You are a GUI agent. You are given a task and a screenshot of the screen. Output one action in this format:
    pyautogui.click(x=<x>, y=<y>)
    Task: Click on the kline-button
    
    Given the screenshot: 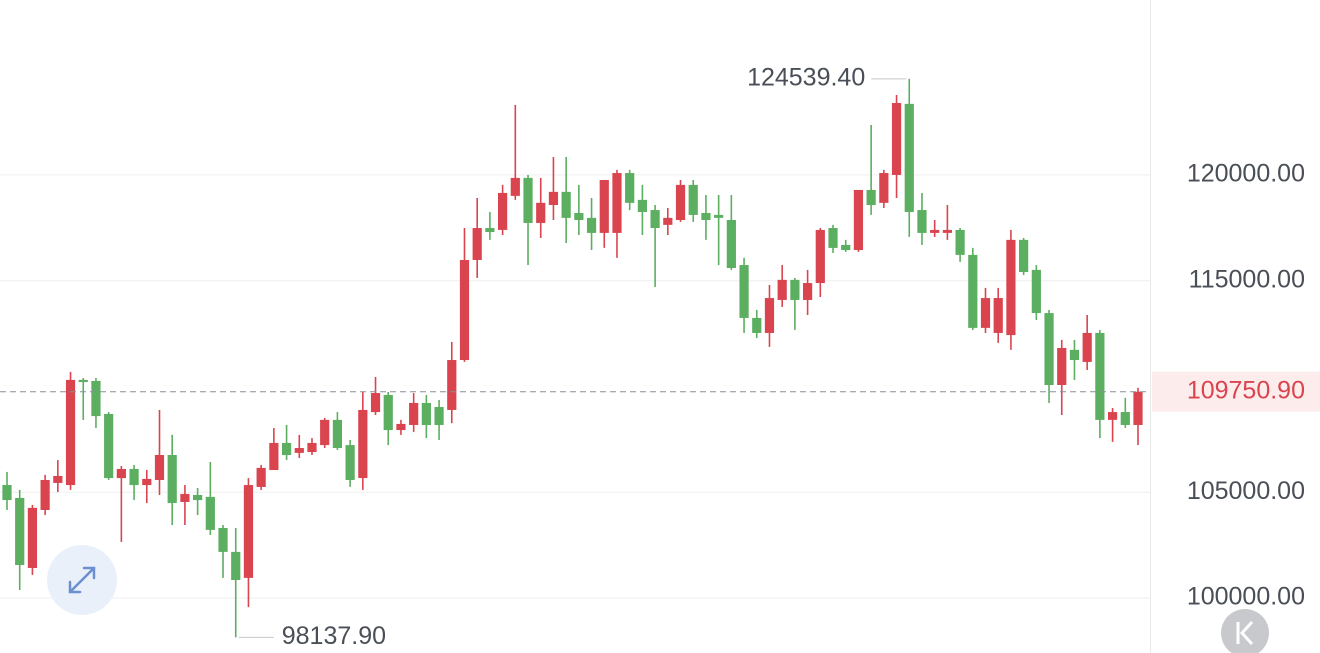 What is the action you would take?
    pyautogui.click(x=1245, y=631)
    